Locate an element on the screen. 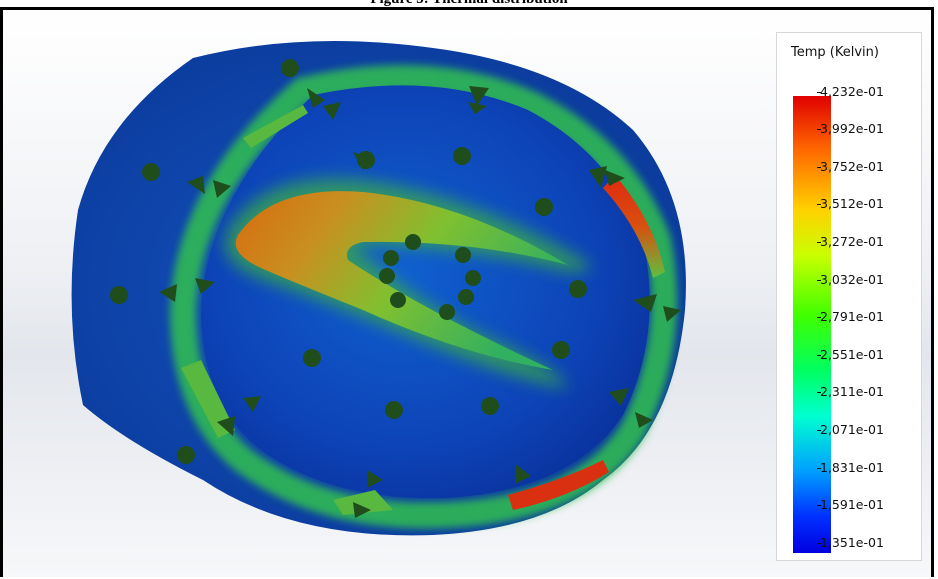  legend-tick: 4,232e-01 is located at coordinates (850, 91).